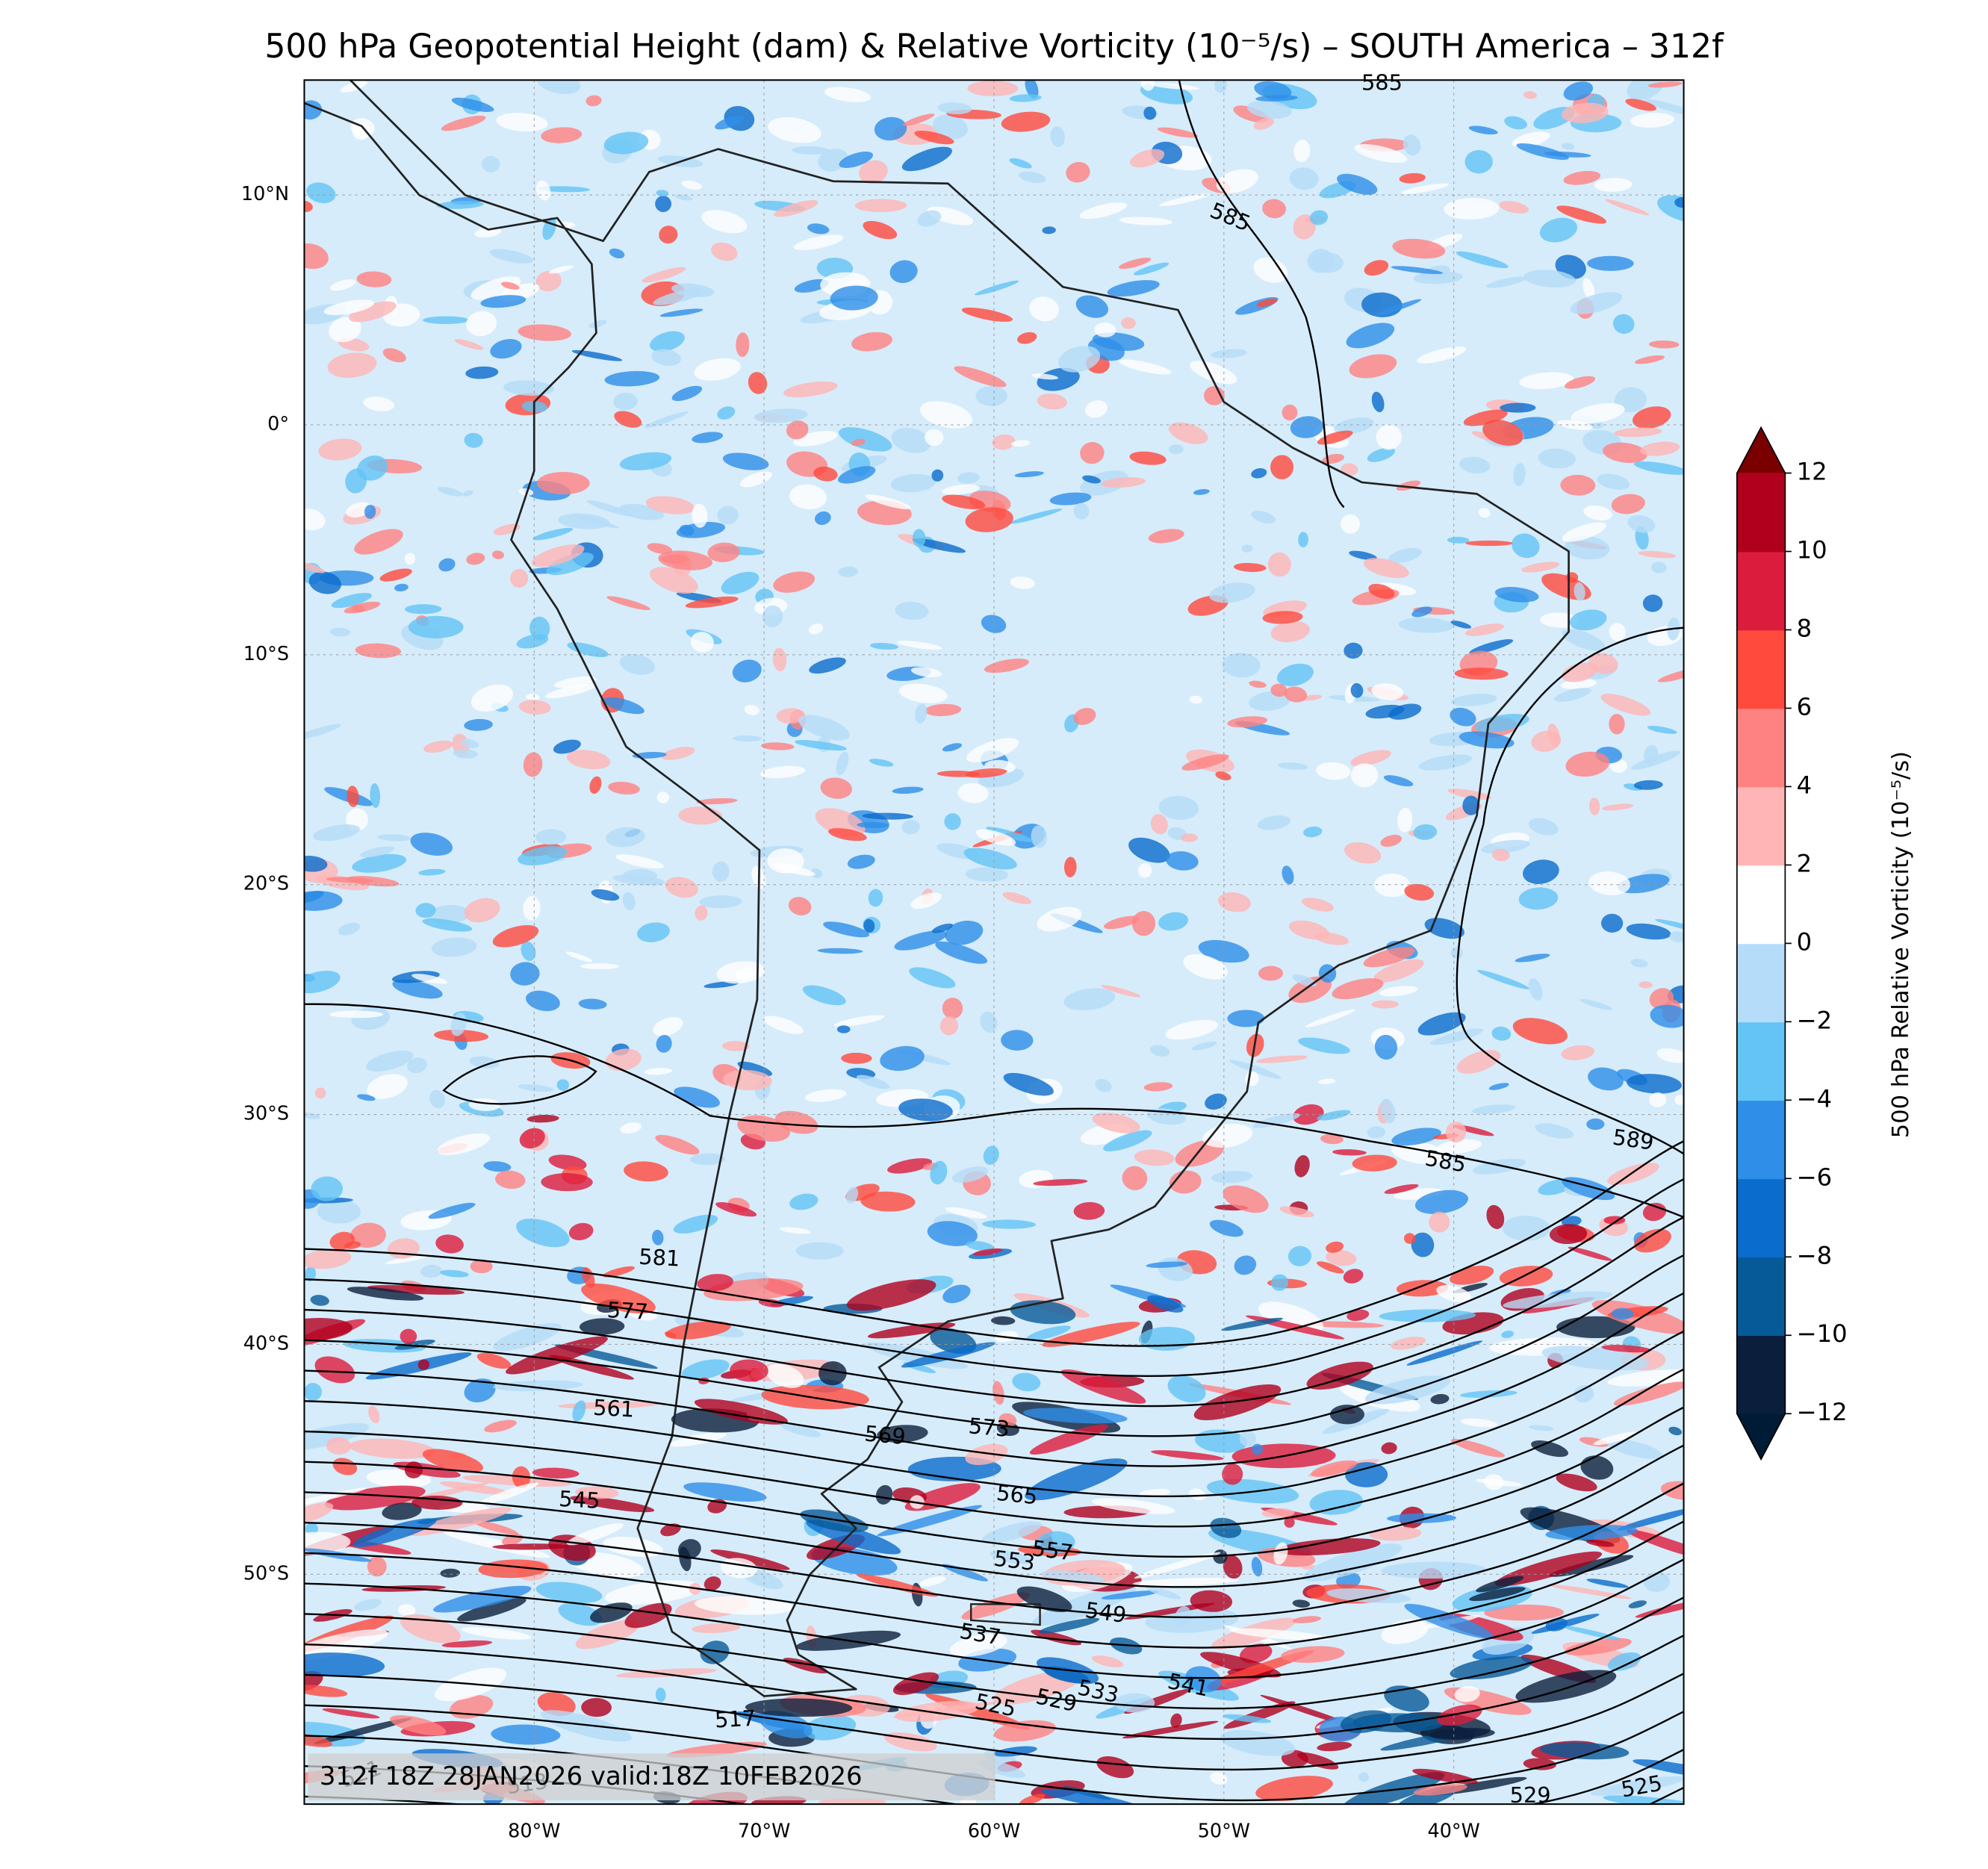 The height and width of the screenshot is (1869, 1988). Describe the element at coordinates (1761, 1297) in the screenshot. I see `colorbar-bin` at that location.